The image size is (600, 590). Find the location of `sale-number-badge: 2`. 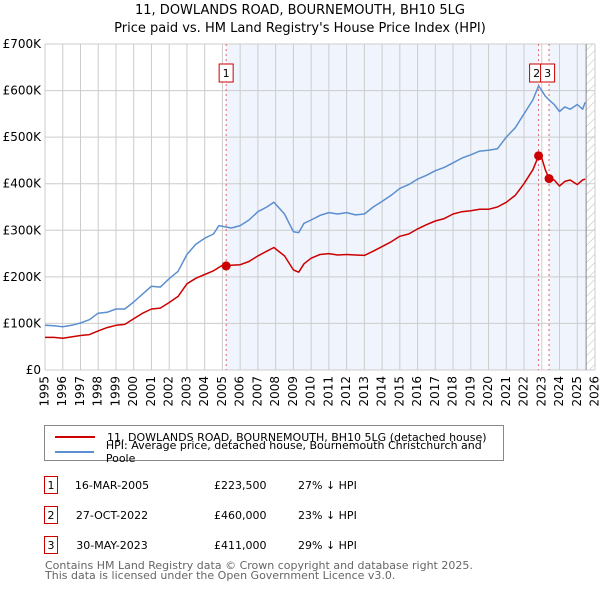

sale-number-badge: 2 is located at coordinates (51, 515).